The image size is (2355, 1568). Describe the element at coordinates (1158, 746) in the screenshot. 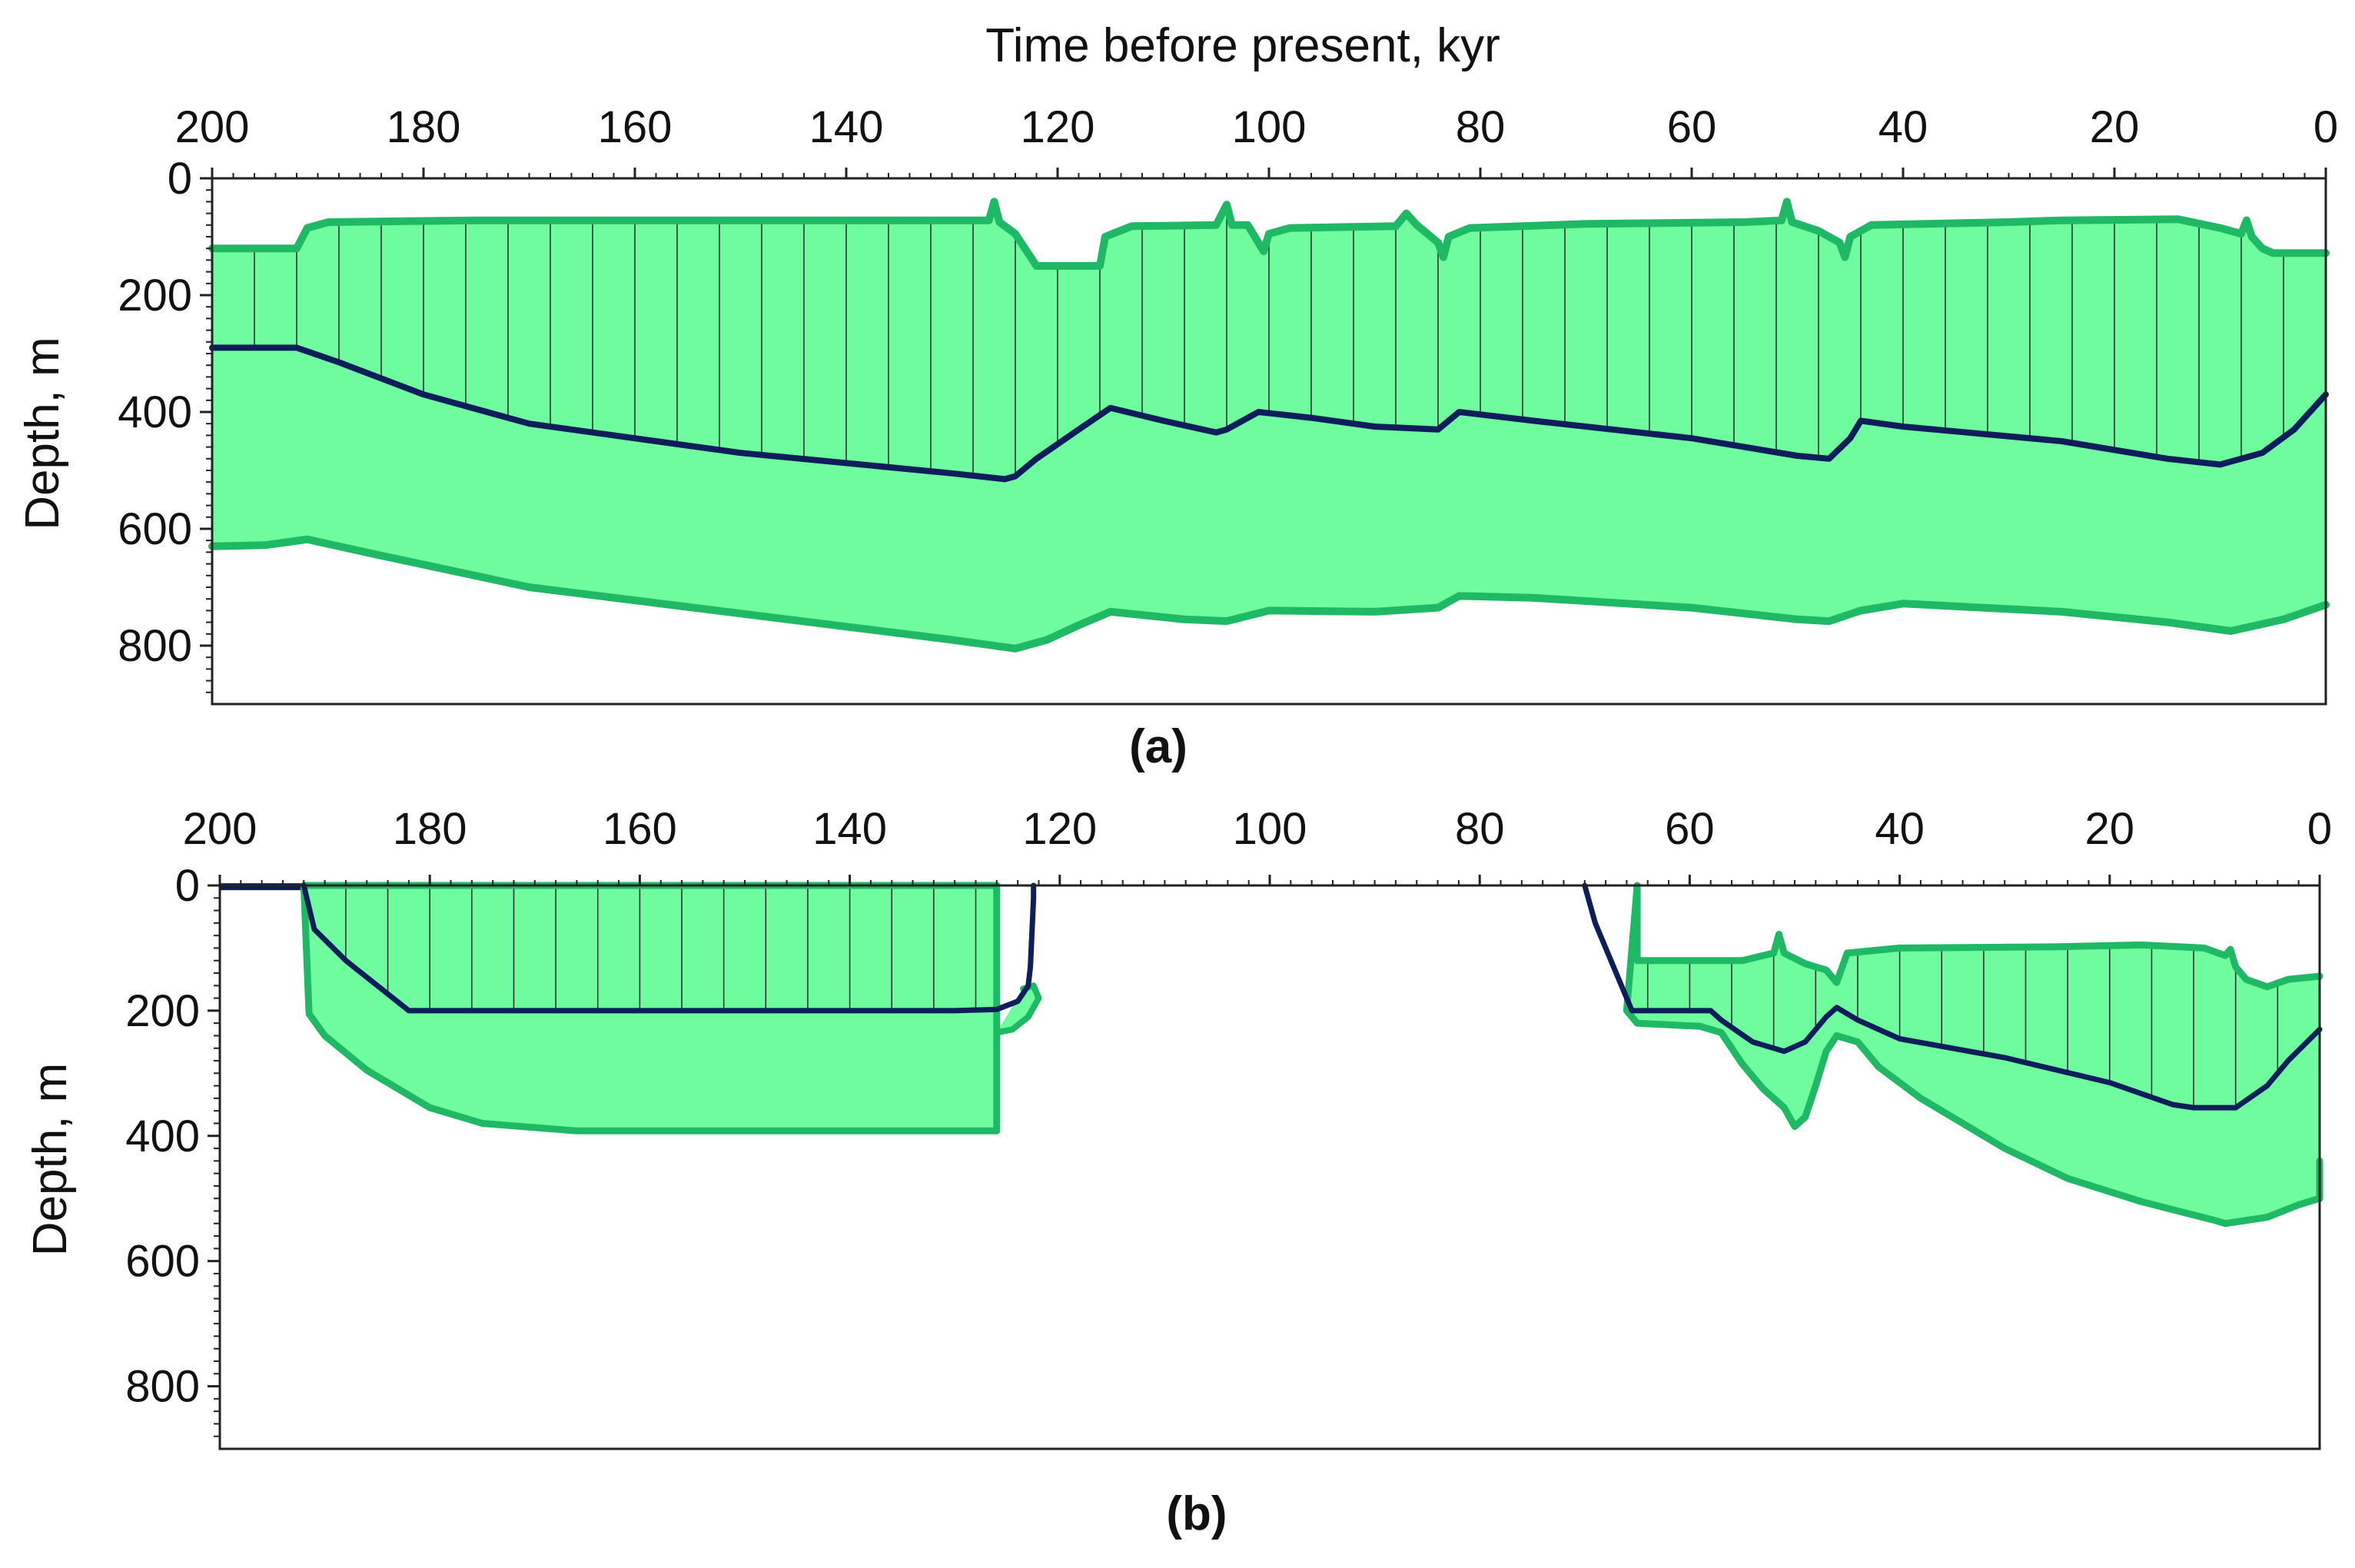

I see `panel-a-label: (a)` at that location.